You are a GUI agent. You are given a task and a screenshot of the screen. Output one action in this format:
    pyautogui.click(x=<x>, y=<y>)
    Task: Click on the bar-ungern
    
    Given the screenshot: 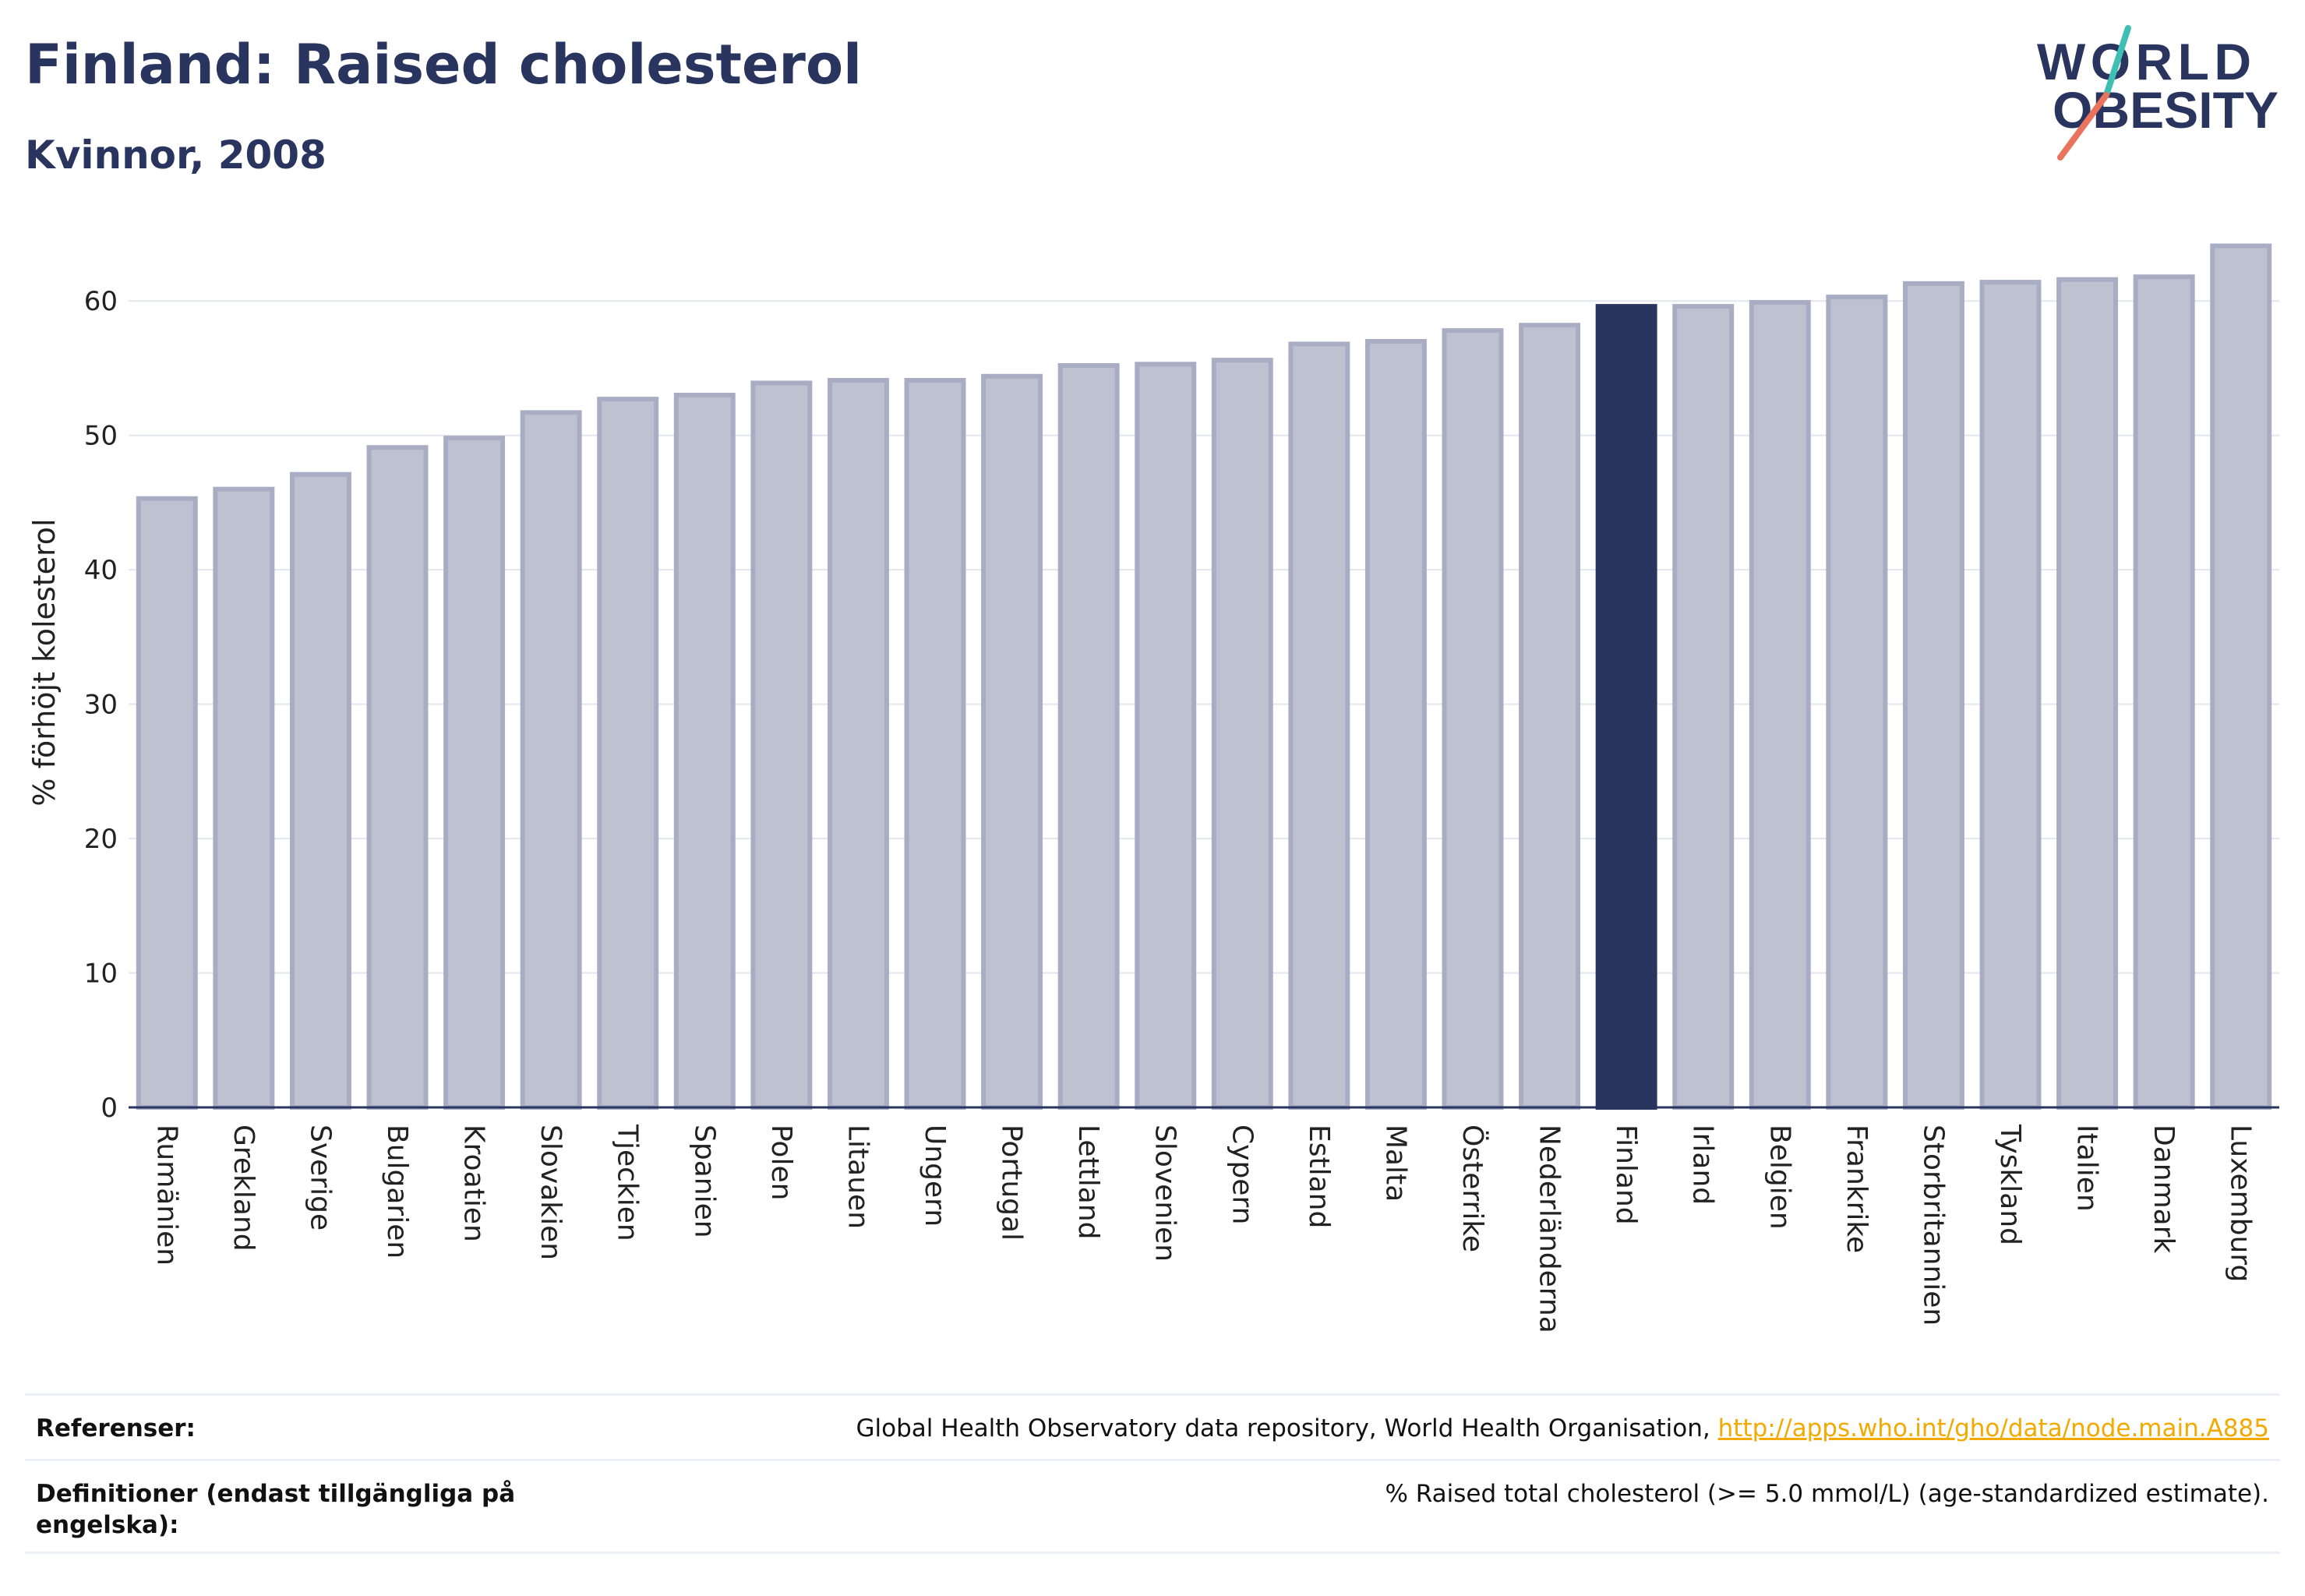 What is the action you would take?
    pyautogui.click(x=935, y=743)
    